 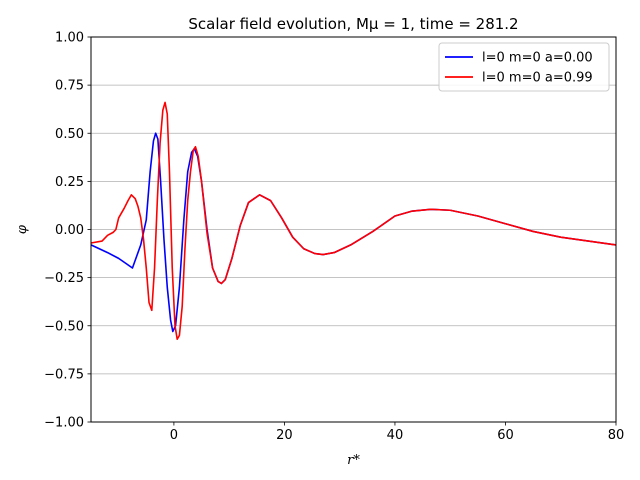 What do you see at coordinates (69, 230) in the screenshot?
I see `y-tick-label: 0.00` at bounding box center [69, 230].